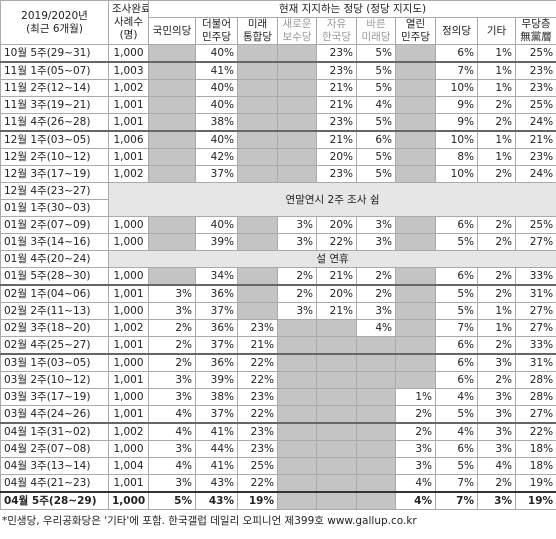 The height and width of the screenshot is (539, 556). What do you see at coordinates (216, 500) in the screenshot?
I see `value-cell: 43%` at bounding box center [216, 500].